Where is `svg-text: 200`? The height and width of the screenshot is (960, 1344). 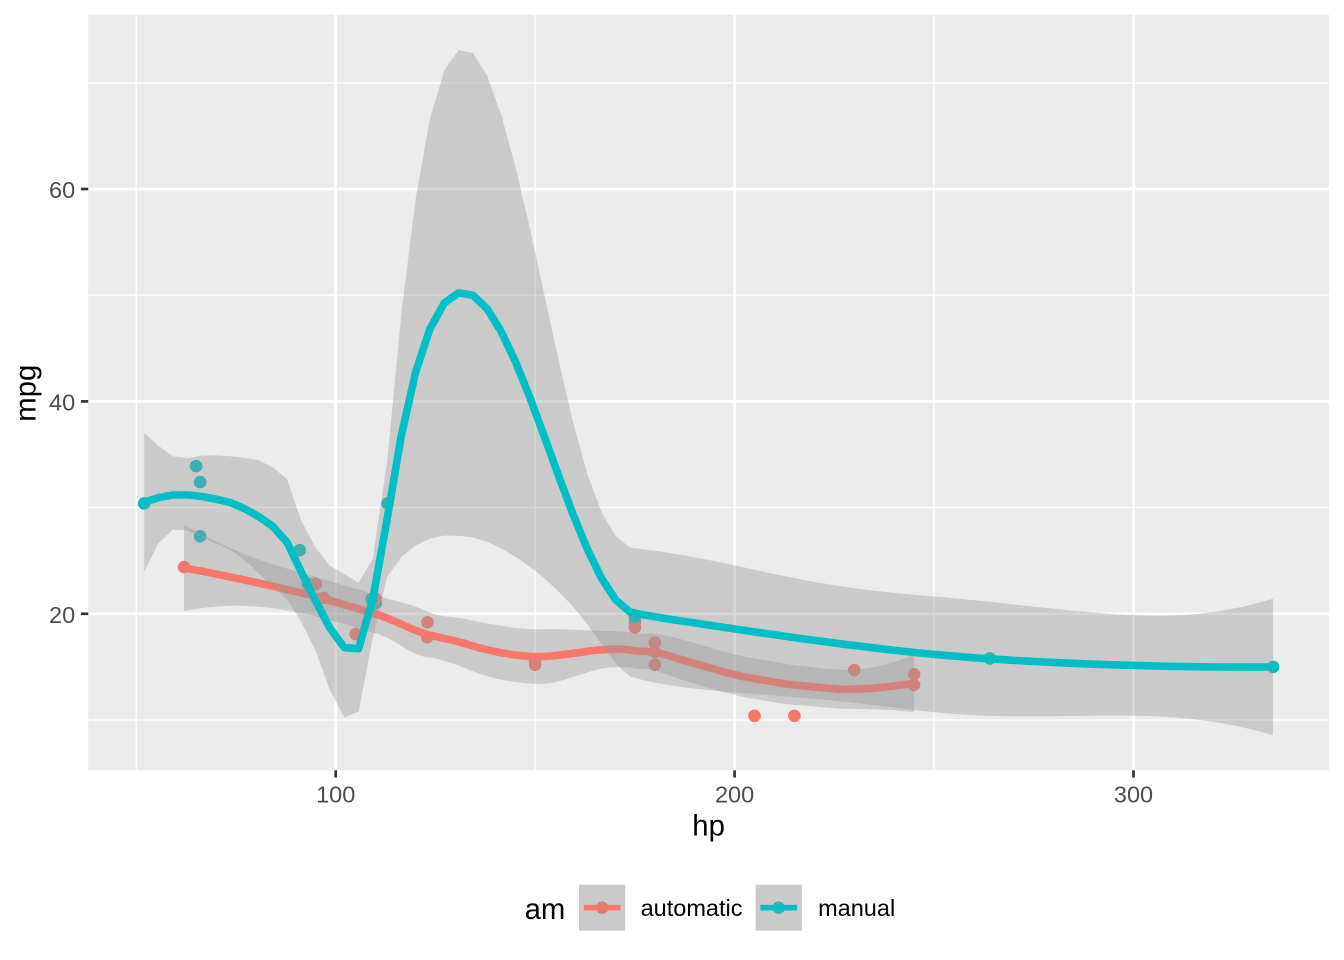
svg-text: 200 is located at coordinates (734, 794).